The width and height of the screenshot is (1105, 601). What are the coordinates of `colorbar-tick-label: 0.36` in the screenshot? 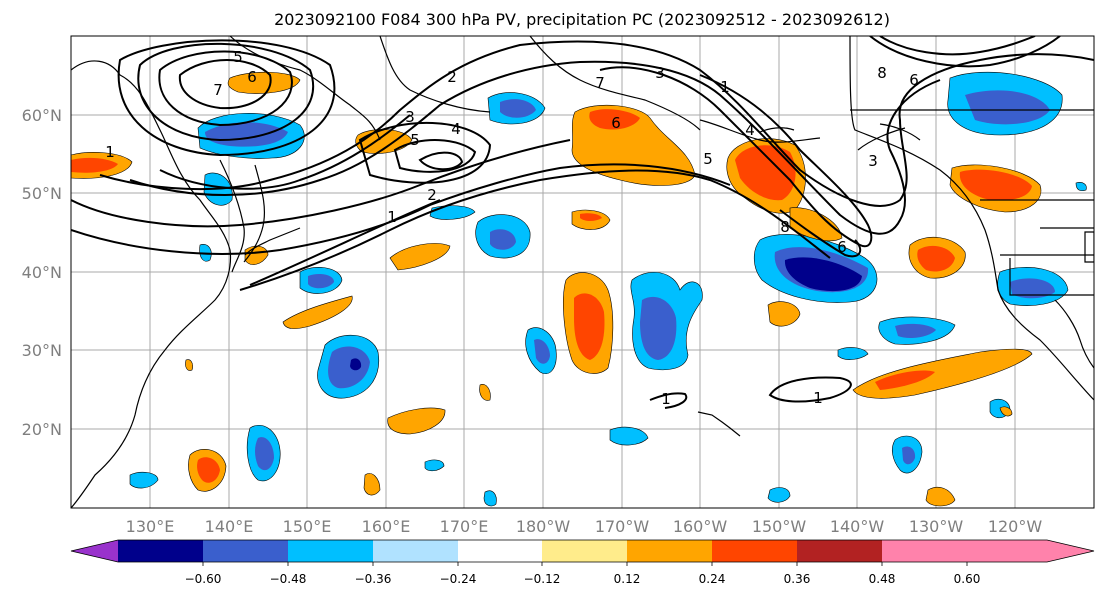 It's located at (797, 579).